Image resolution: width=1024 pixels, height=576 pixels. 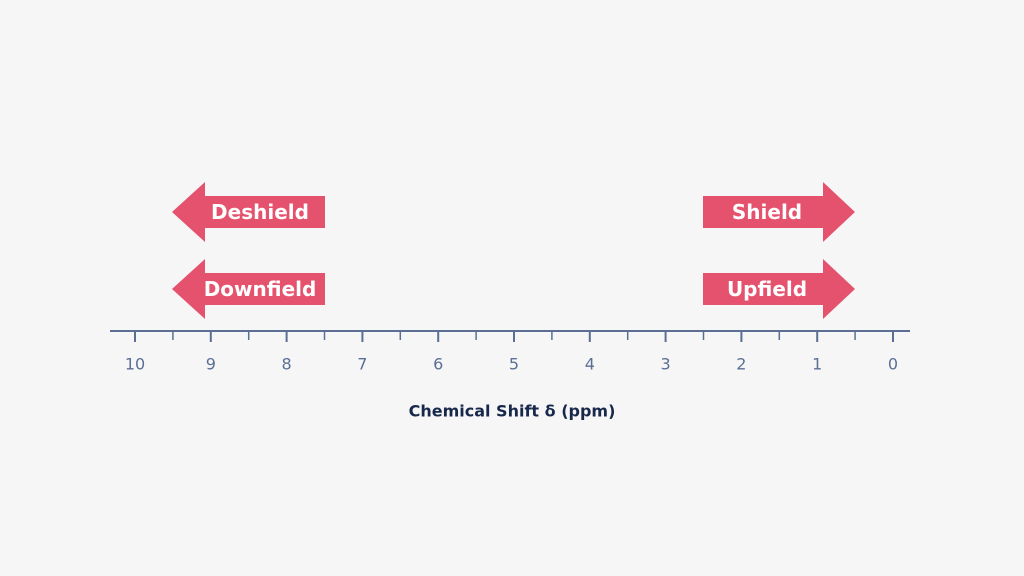 I want to click on axis-ticks: 10 9 8 7 6 5 4 3 2 1 0, so click(x=511, y=352).